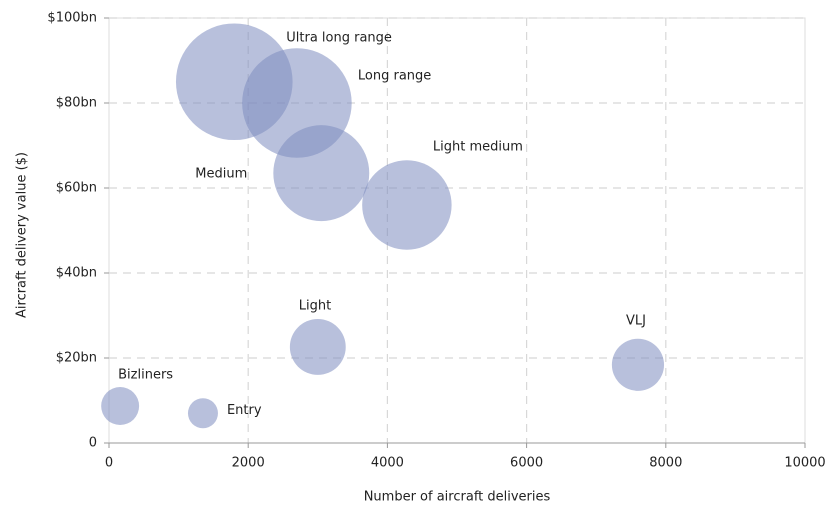 This screenshot has width=828, height=511. Describe the element at coordinates (394, 76) in the screenshot. I see `bubble-label: Long range` at that location.